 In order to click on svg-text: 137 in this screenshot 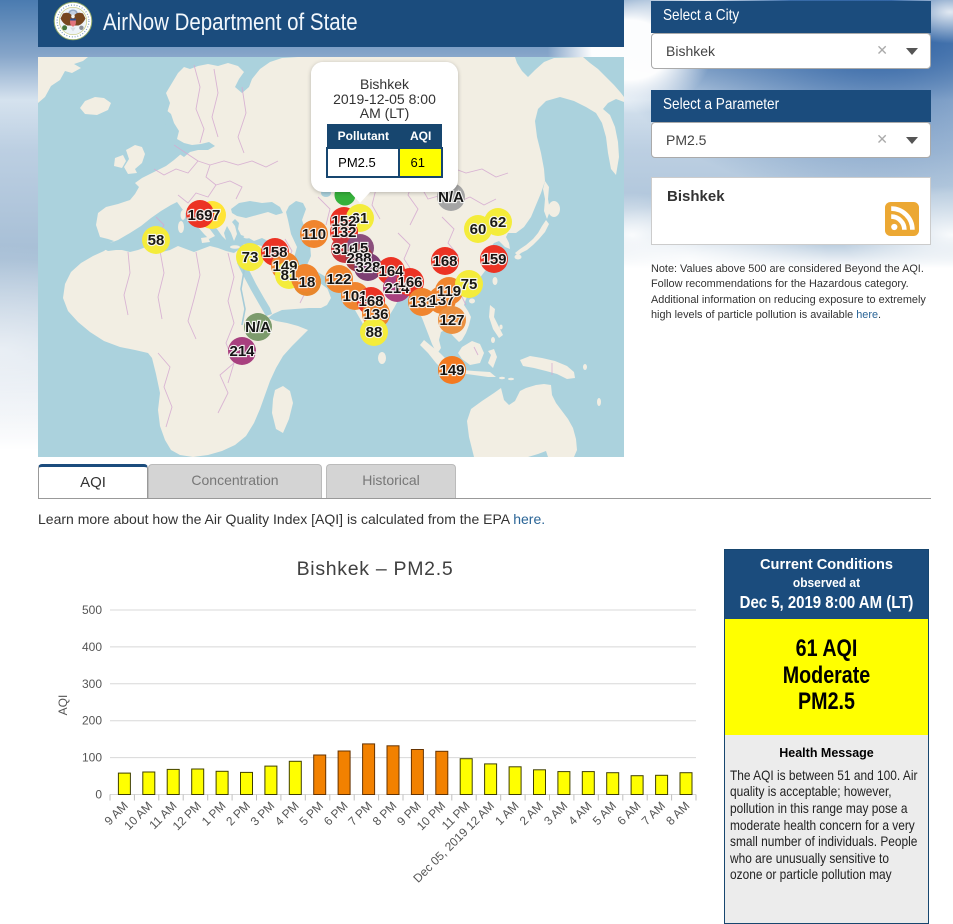, I will do `click(441, 300)`.